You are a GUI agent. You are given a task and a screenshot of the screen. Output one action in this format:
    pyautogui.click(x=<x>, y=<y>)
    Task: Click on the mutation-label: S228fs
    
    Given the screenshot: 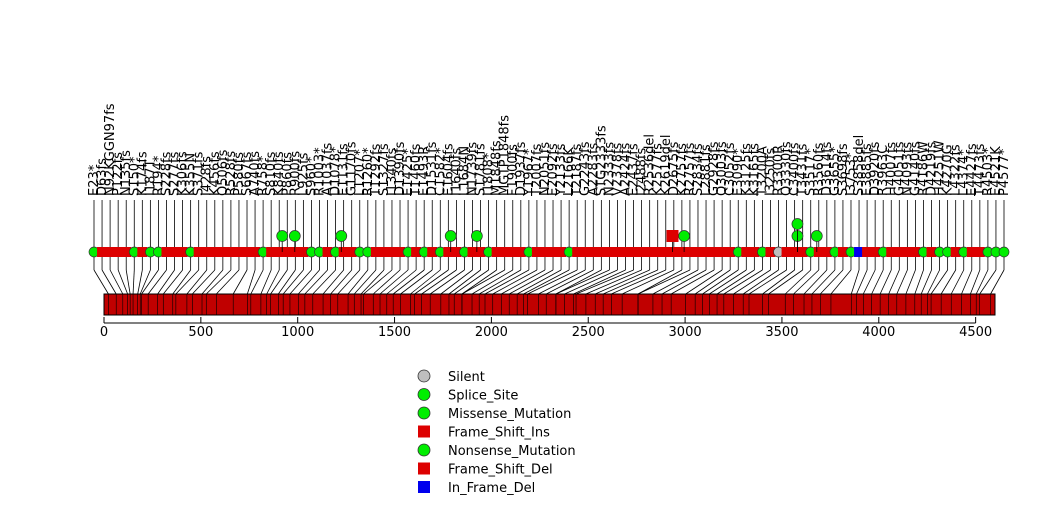 What is the action you would take?
    pyautogui.click(x=166, y=173)
    